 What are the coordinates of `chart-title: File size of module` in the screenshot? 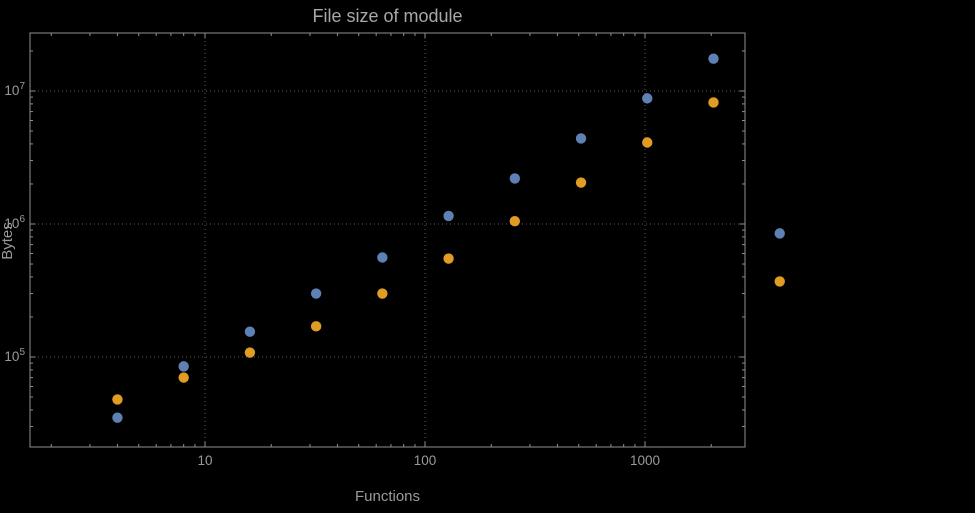 It's located at (387, 16).